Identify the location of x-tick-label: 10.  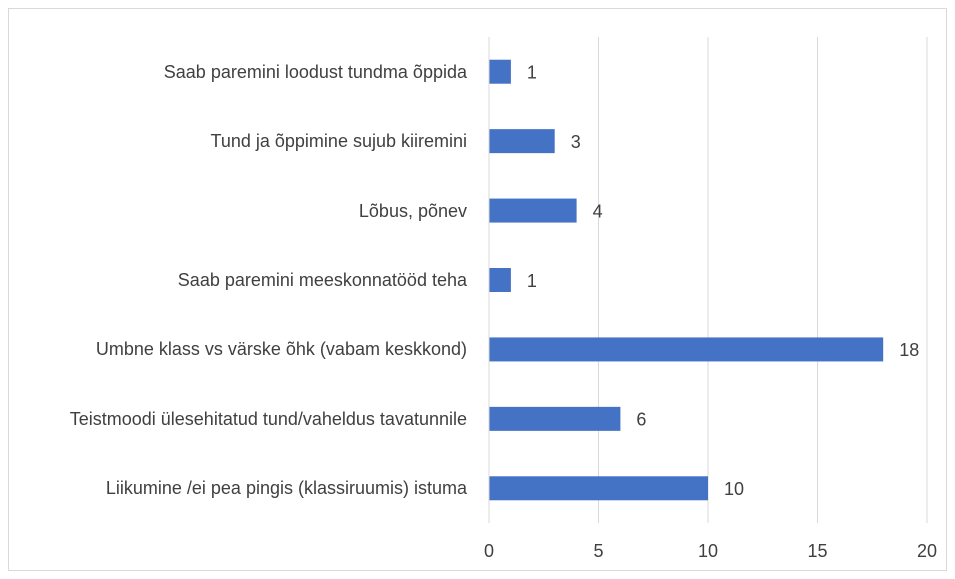
(708, 551).